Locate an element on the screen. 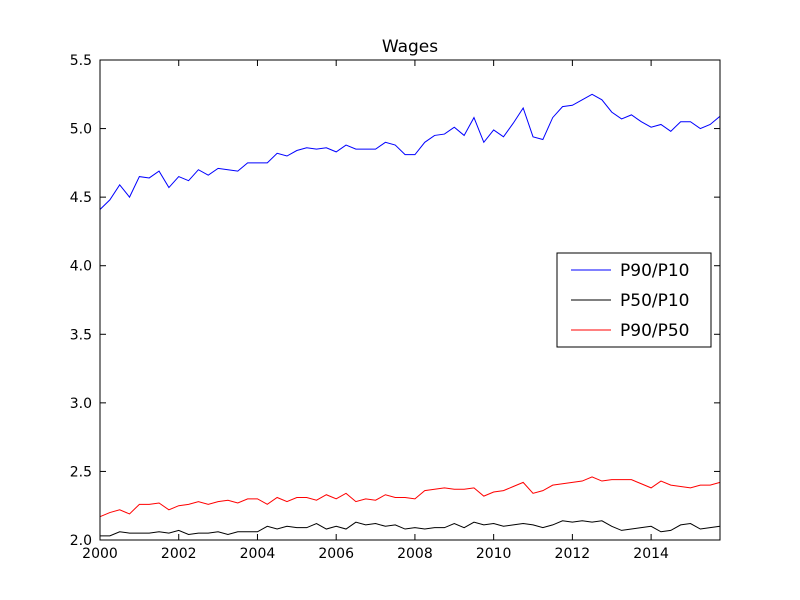  x-tick-label: 2014 is located at coordinates (651, 554).